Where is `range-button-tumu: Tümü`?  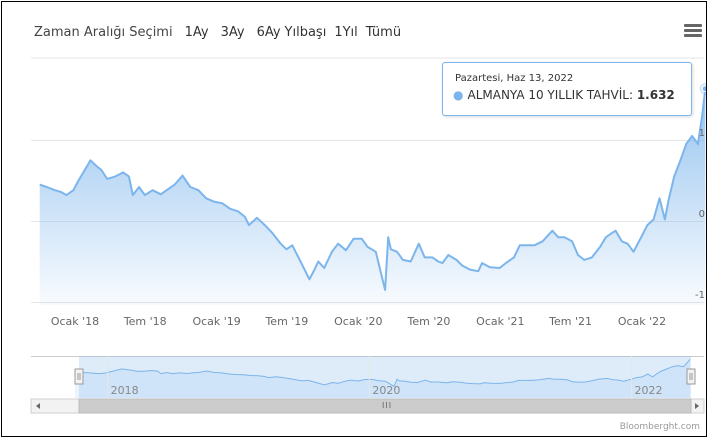 range-button-tumu: Tümü is located at coordinates (383, 32).